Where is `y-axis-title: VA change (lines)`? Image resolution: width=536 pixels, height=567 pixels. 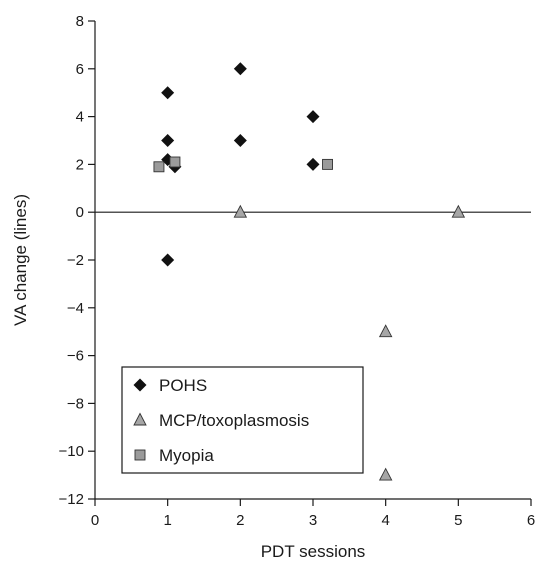
y-axis-title: VA change (lines) is located at coordinates (20, 260).